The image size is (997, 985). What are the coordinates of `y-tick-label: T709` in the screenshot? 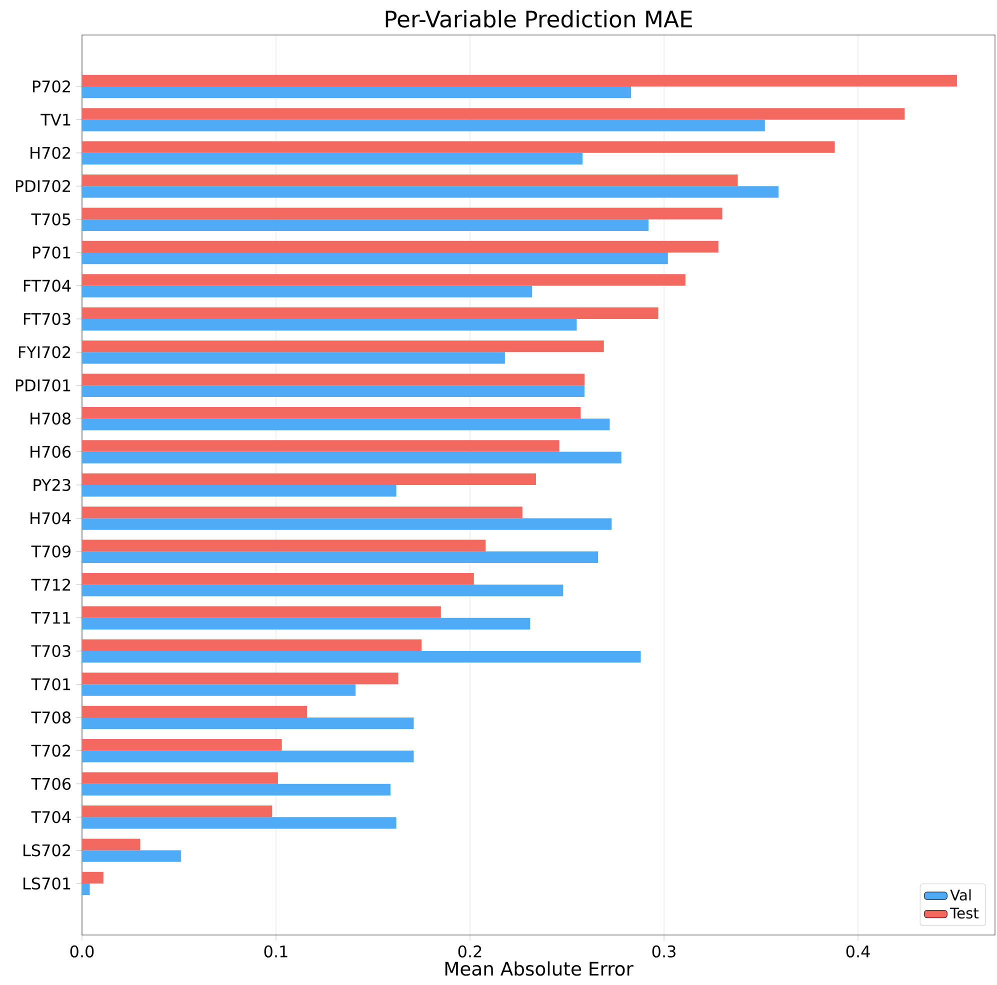 It's located at (50, 551).